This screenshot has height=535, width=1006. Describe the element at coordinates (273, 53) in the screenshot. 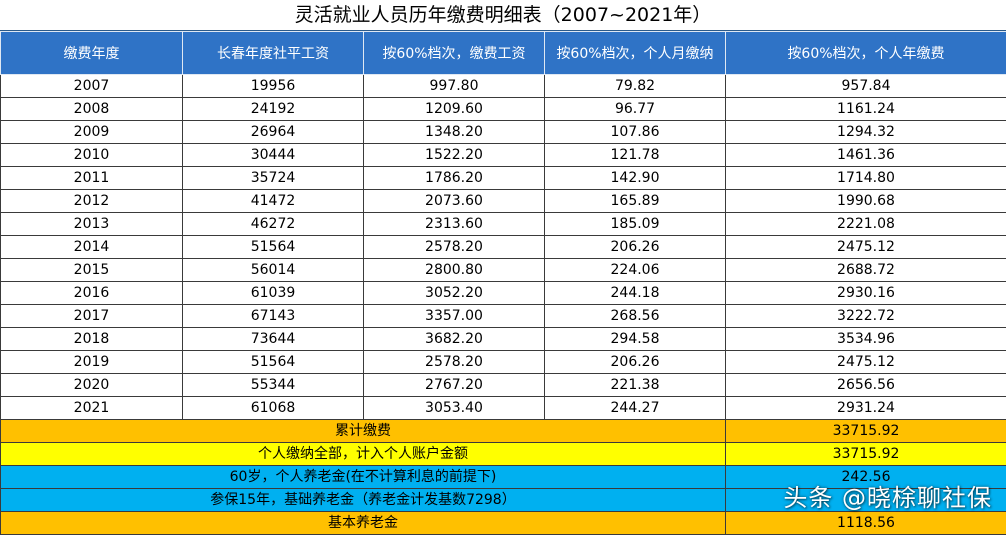

I see `header-avg-wage: 长春年度社平工资` at that location.